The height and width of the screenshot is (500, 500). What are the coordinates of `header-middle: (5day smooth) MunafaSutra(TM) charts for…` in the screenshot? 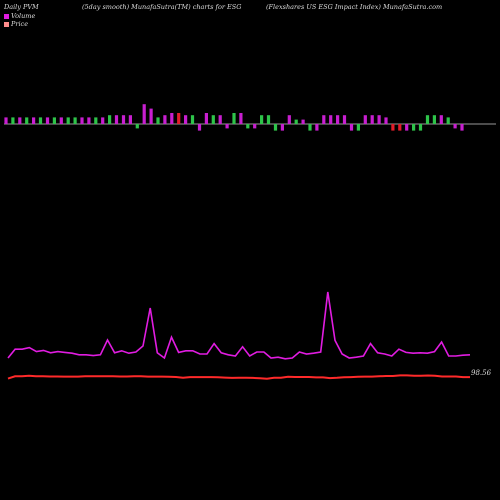 It's located at (162, 7).